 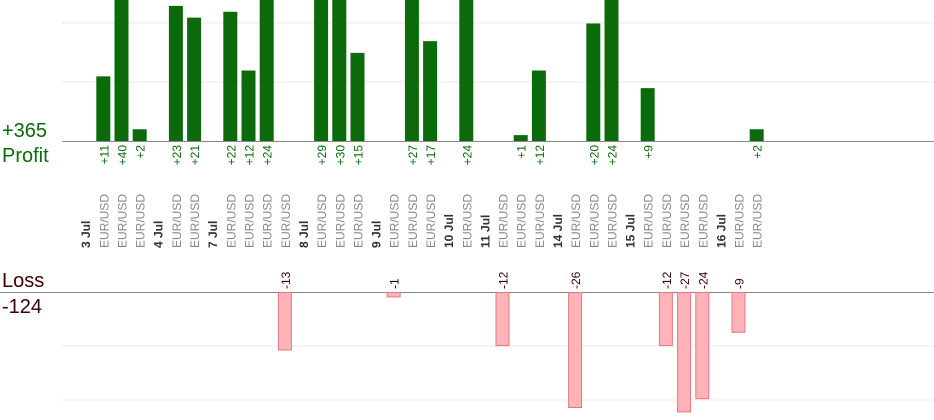 I want to click on loss-value-label: -27, so click(x=685, y=280).